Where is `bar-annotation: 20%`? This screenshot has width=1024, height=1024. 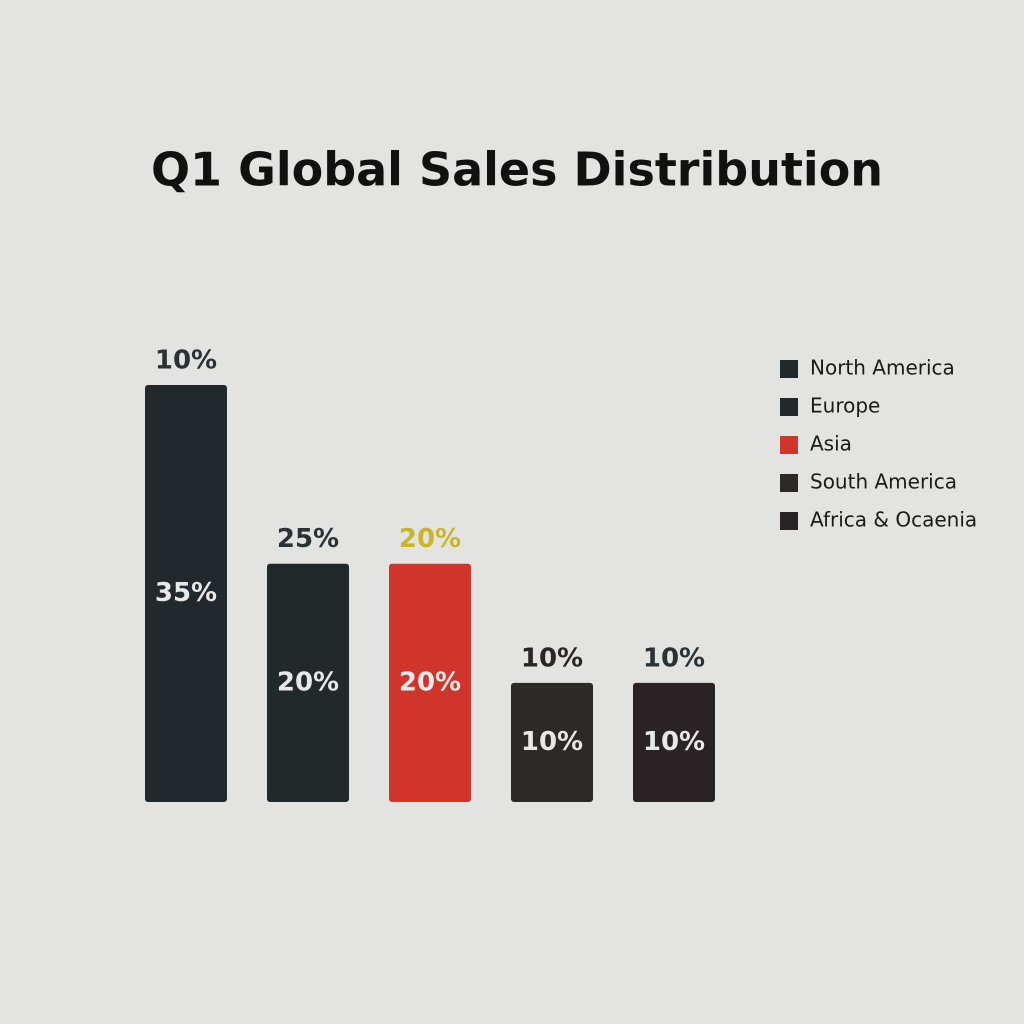 bar-annotation: 20% is located at coordinates (430, 539).